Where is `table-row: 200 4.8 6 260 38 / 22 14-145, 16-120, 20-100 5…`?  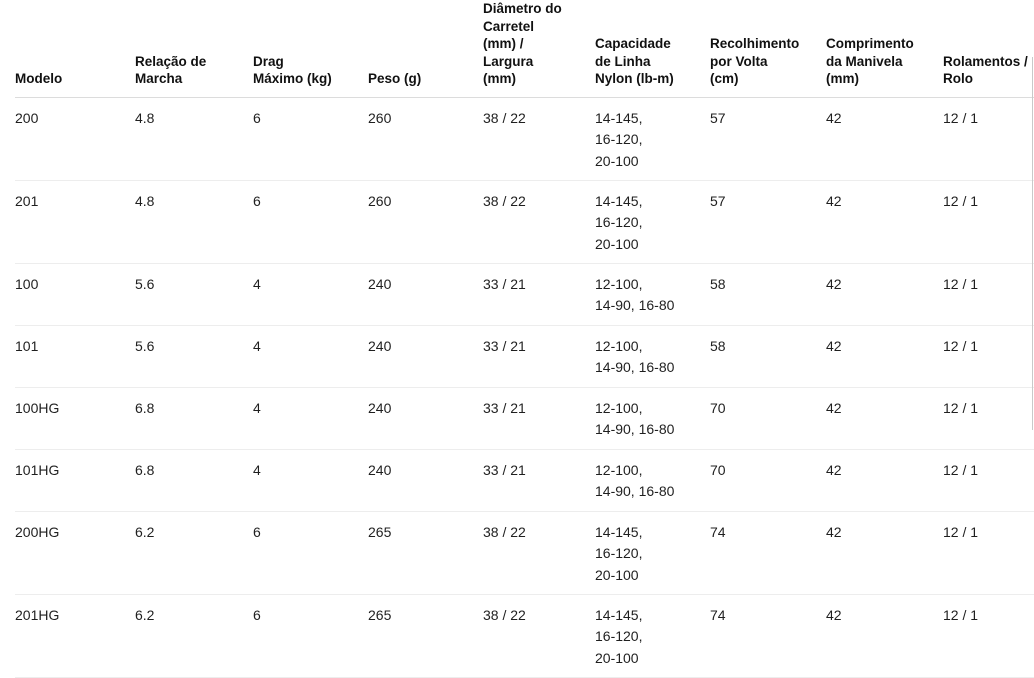 table-row: 200 4.8 6 260 38 / 22 14-145, 16-120, 20-100 5… is located at coordinates (524, 139).